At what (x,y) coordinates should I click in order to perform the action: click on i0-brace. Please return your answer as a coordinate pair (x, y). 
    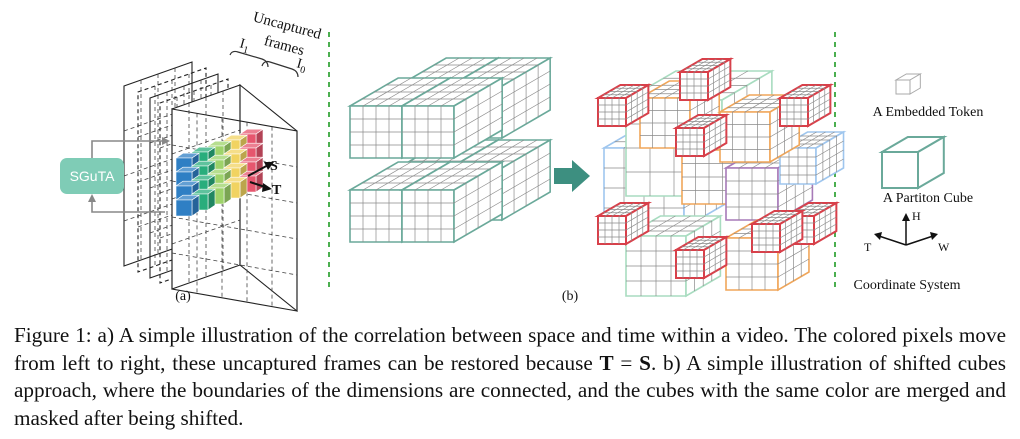
    Looking at the image, I should click on (280, 69).